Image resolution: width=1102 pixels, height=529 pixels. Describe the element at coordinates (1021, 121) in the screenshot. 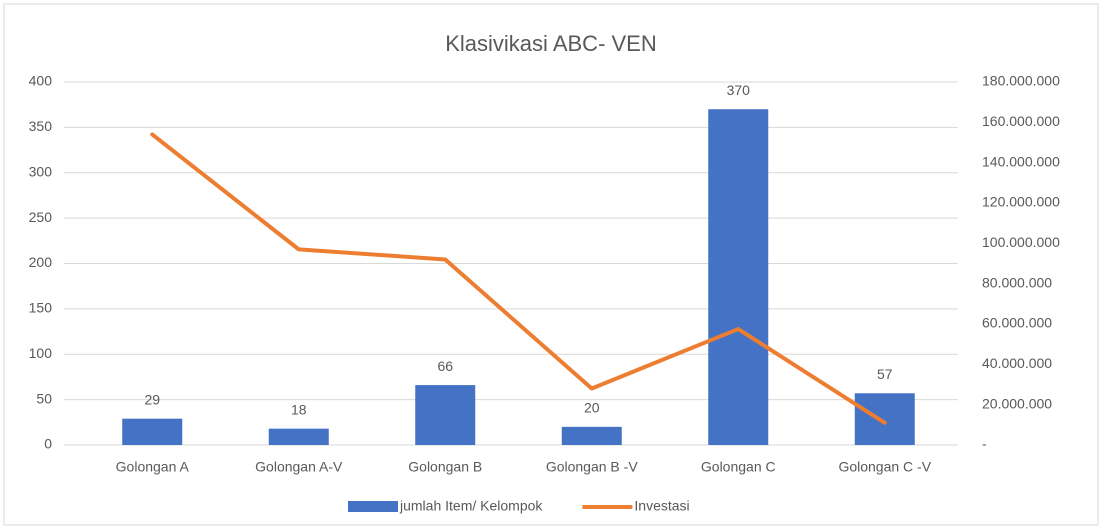

I see `y2-tick-label: 160.000.000` at that location.